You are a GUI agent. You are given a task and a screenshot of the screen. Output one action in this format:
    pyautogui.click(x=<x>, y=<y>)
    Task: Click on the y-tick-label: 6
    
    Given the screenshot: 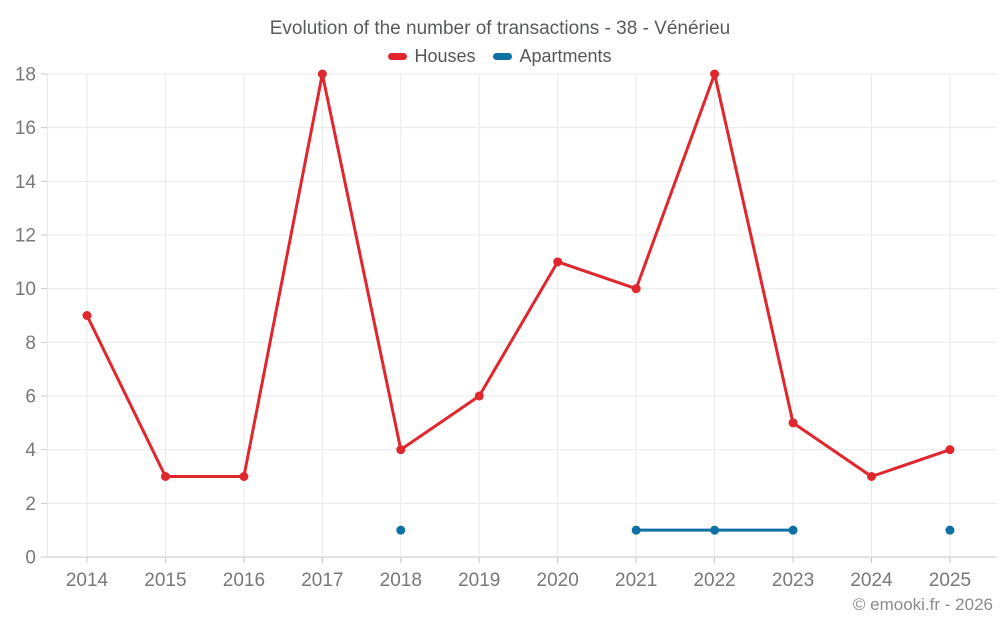 What is the action you would take?
    pyautogui.click(x=30, y=397)
    